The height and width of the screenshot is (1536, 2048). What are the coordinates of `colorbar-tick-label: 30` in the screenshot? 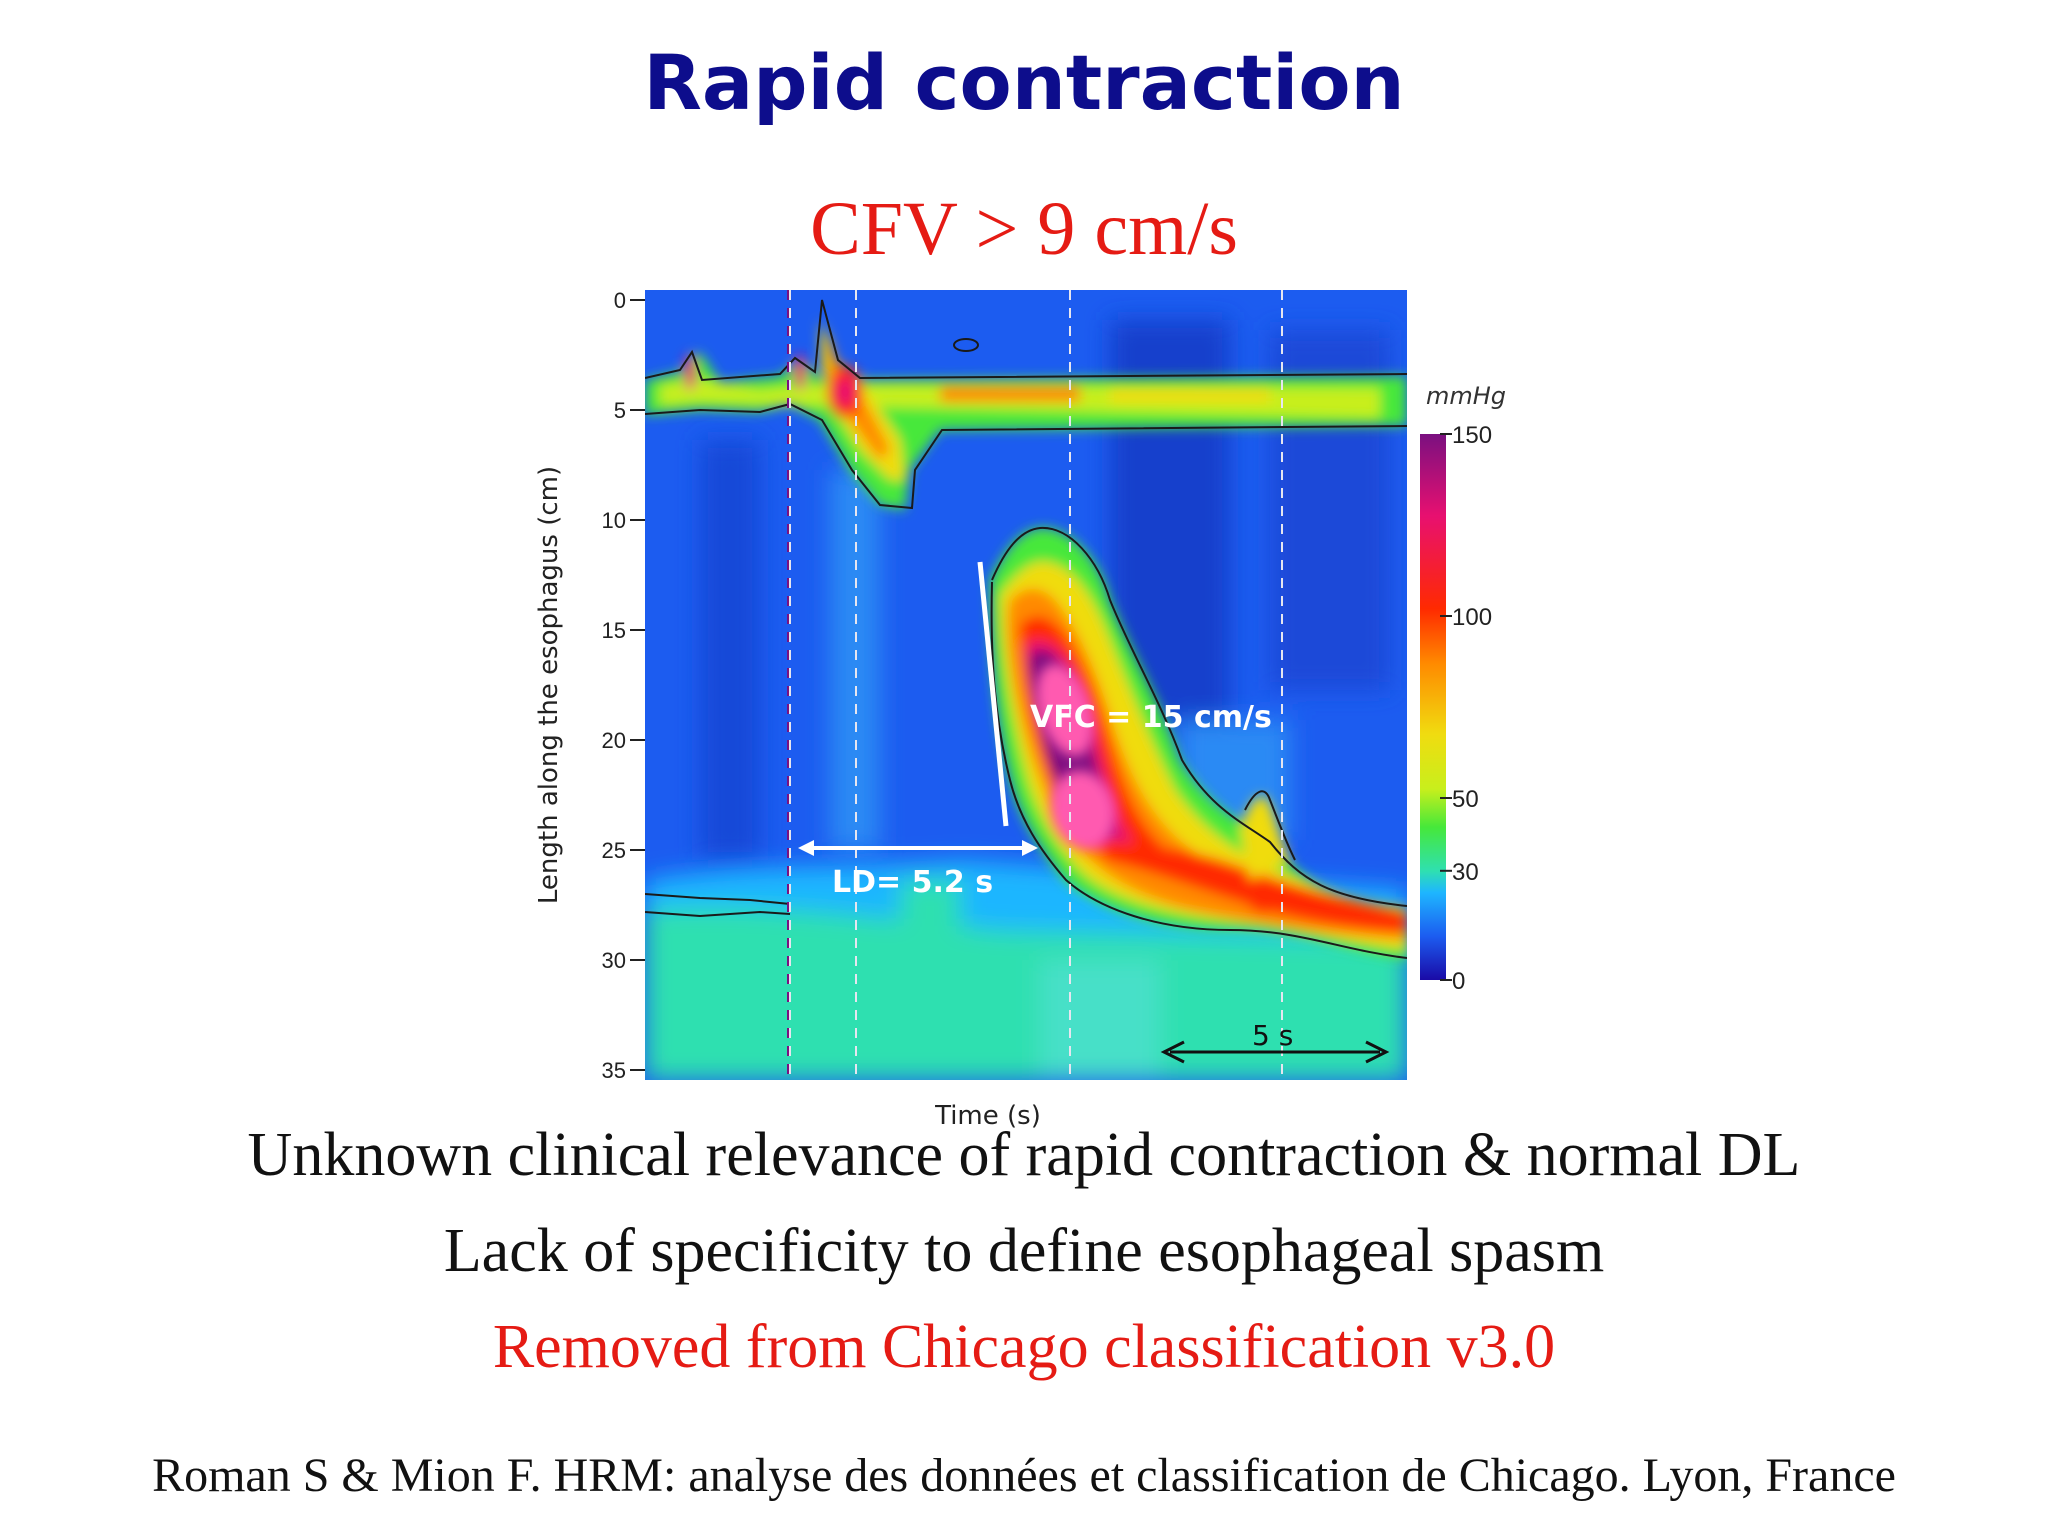 It's located at (1465, 872).